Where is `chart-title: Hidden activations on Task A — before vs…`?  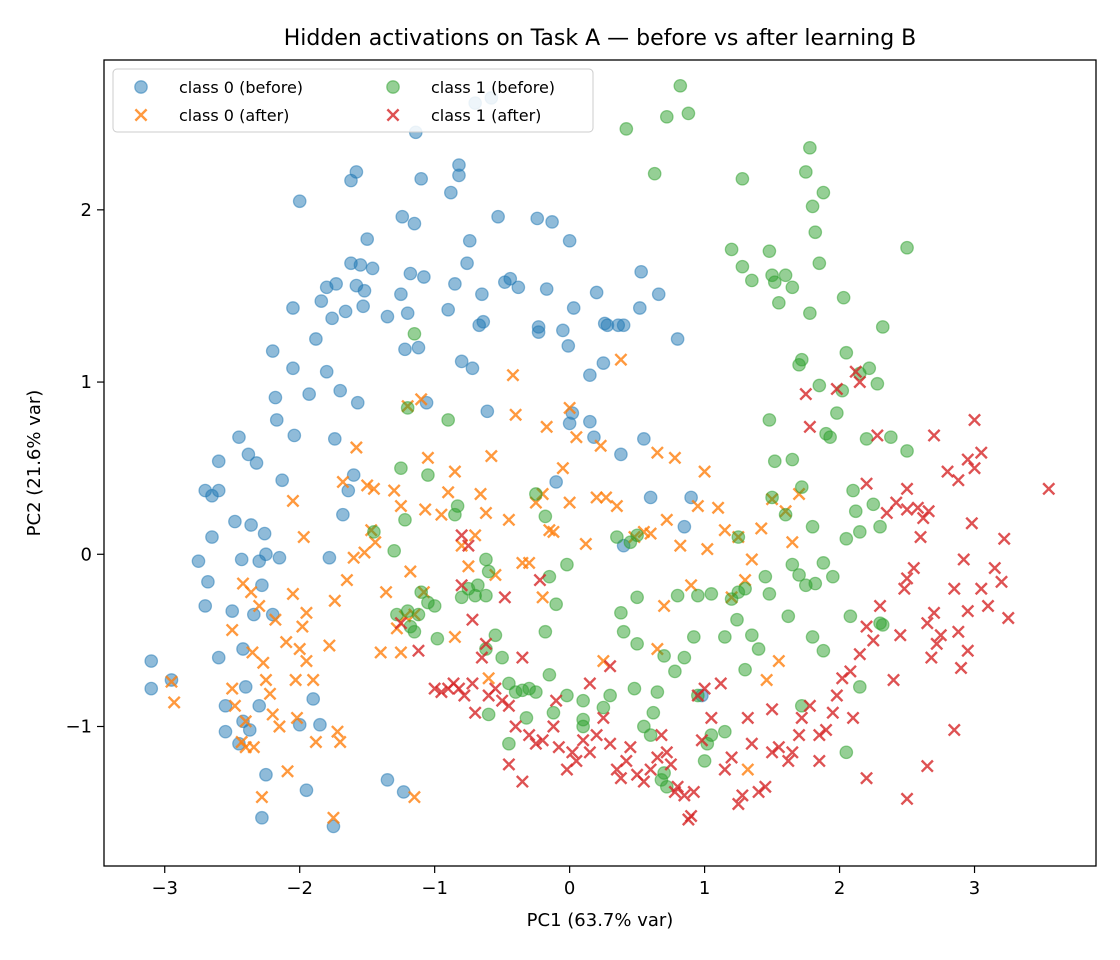
chart-title: Hidden activations on Task A — before vs… is located at coordinates (600, 38).